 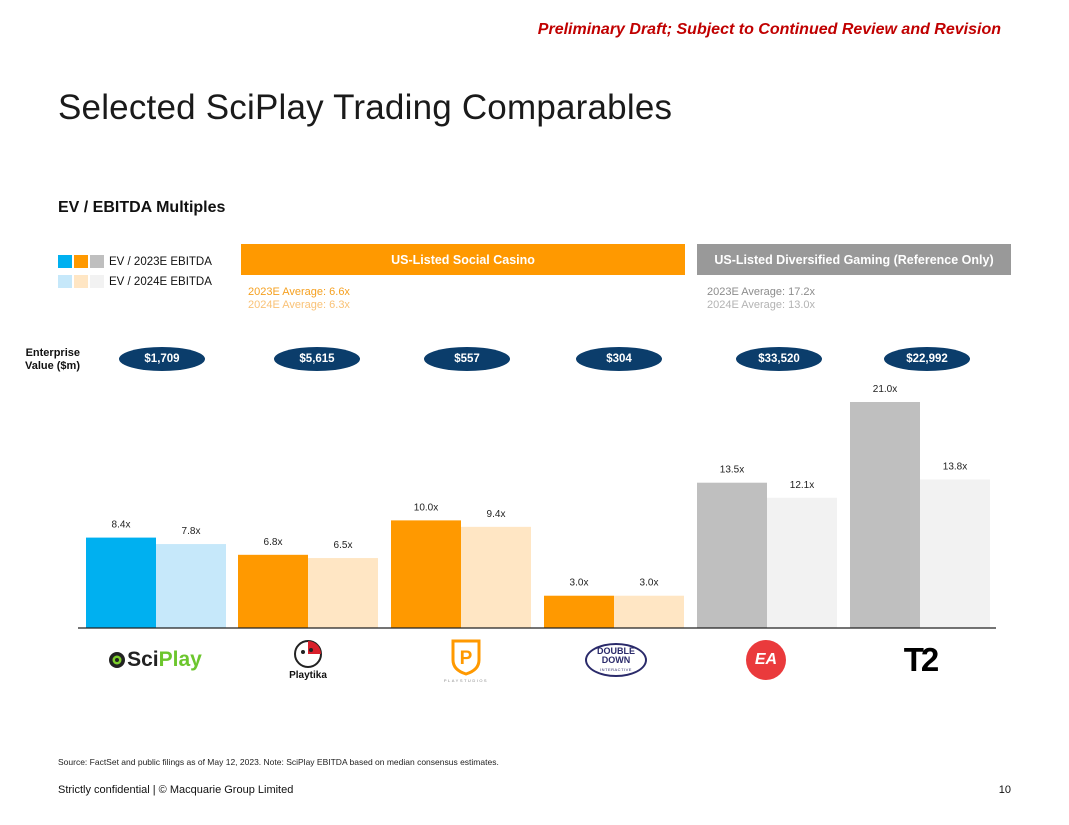 What do you see at coordinates (496, 514) in the screenshot?
I see `data-label-playstudios-2024e: 9.4x` at bounding box center [496, 514].